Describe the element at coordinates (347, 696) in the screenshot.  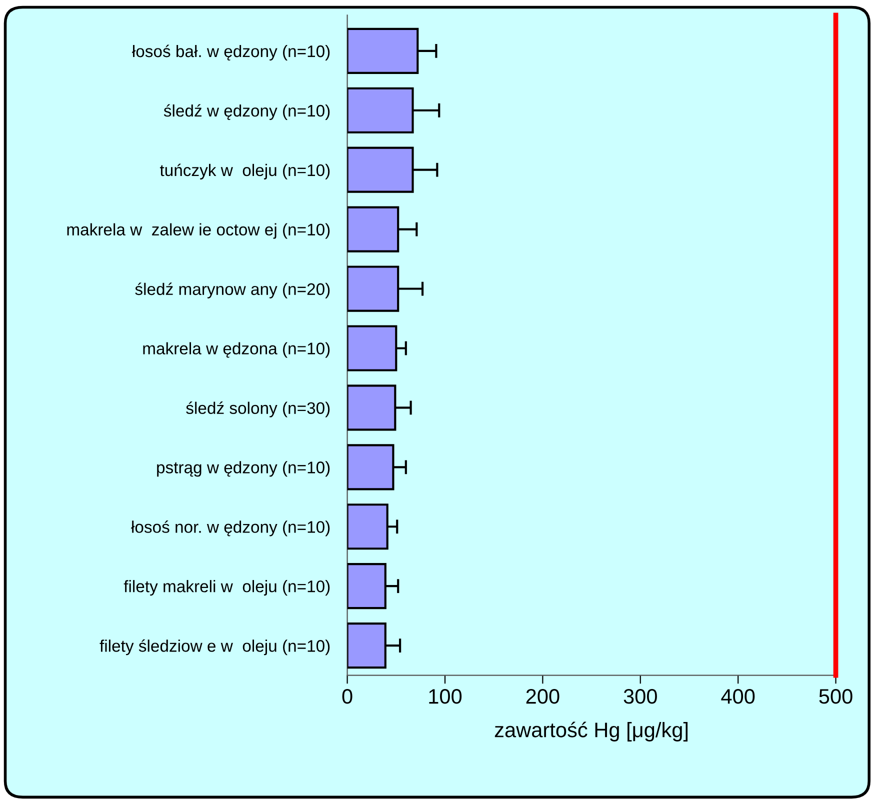
I see `x-tick-label: 0` at that location.